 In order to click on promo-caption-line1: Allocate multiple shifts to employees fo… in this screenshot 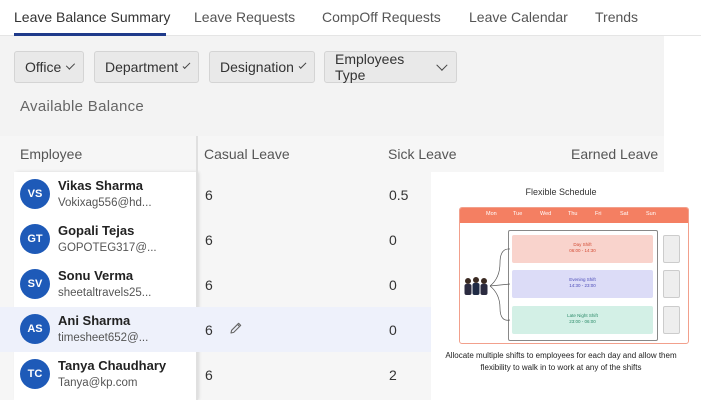, I will do `click(561, 355)`.